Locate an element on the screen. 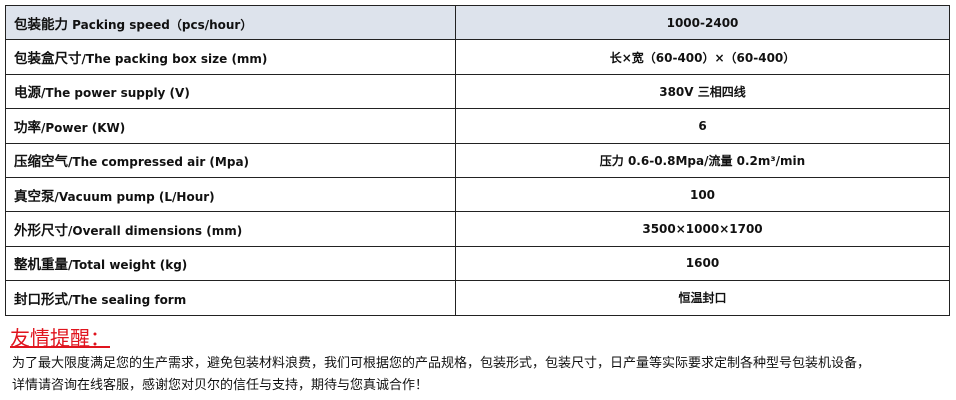  spec-label-zh: 整机重量 is located at coordinates (41, 265).